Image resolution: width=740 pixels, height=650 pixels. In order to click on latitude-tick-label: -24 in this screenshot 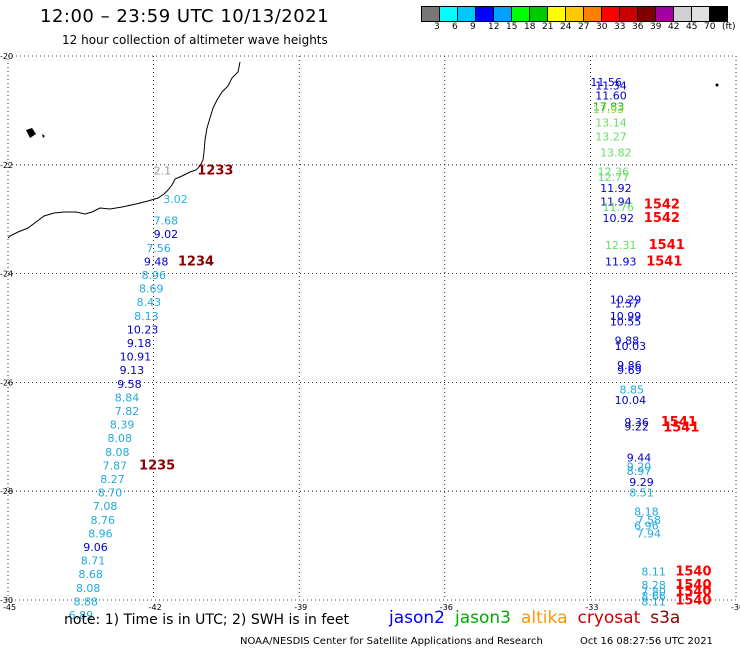, I will do `click(6, 274)`.